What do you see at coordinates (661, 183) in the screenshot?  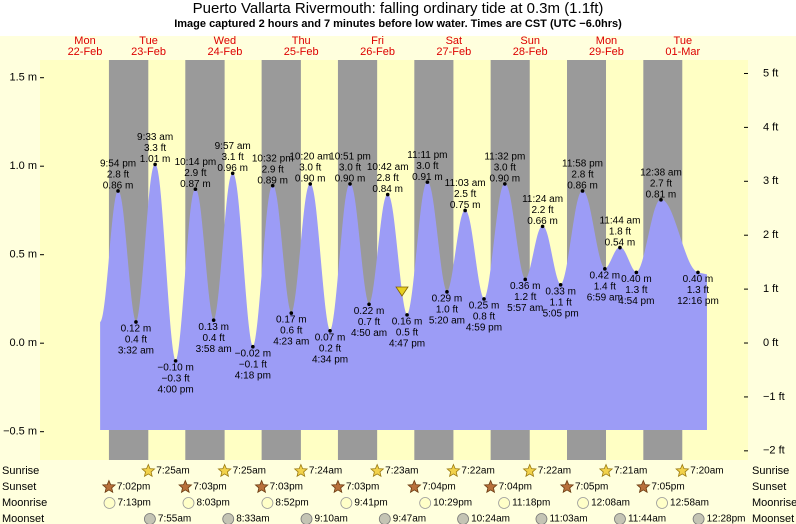 I see `extreme-label: 2.7 ft` at bounding box center [661, 183].